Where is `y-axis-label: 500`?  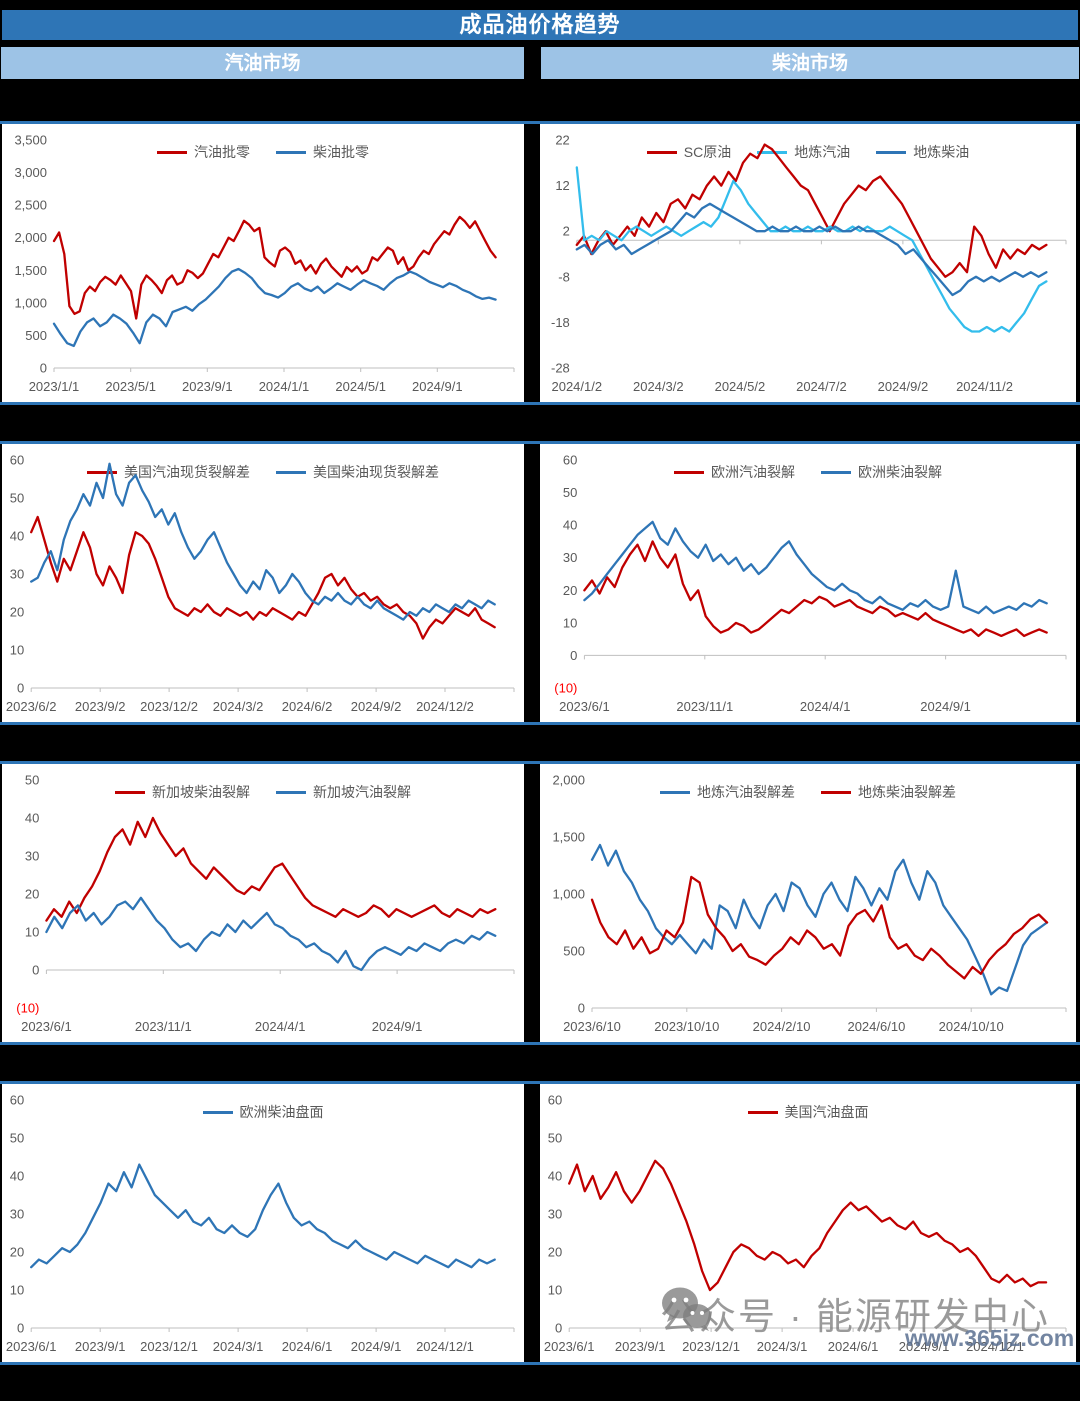
y-axis-label: 500 is located at coordinates (36, 335).